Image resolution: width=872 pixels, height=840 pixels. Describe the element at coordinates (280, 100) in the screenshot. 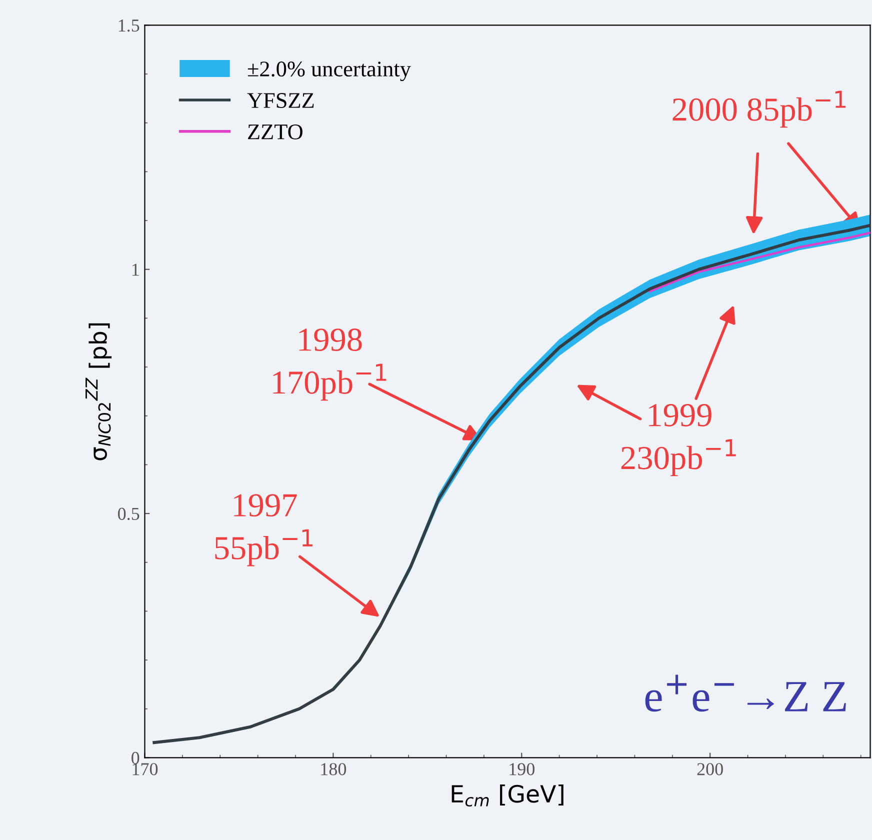

I see `legend-label: YFSZZ` at that location.